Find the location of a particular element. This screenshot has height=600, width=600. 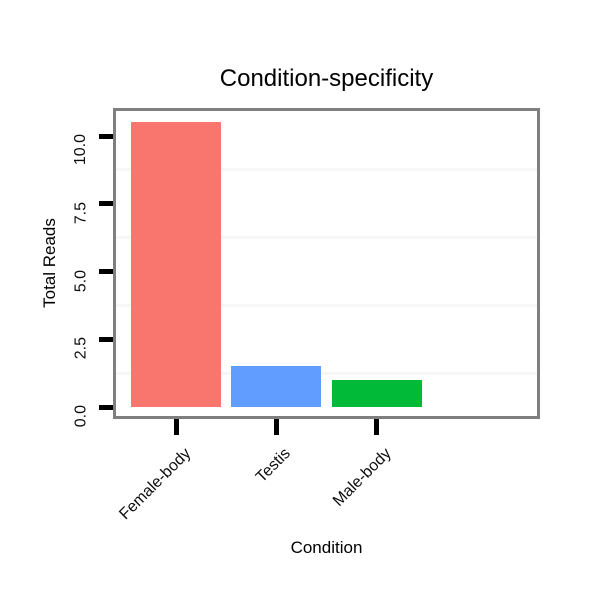

y-tick-label: 0.0 is located at coordinates (80, 416).